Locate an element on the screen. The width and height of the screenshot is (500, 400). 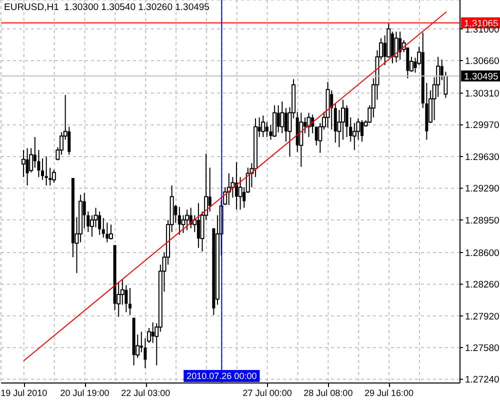
x-tick-label: 20 Jul 19:00 is located at coordinates (85, 393).